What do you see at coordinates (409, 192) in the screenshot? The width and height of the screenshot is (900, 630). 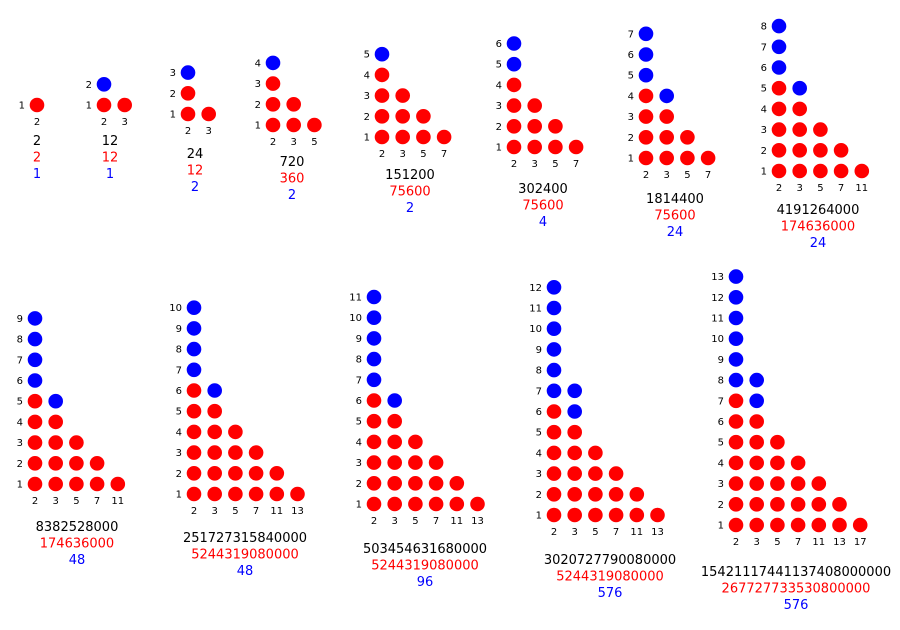 I see `red-value: 75600` at bounding box center [409, 192].